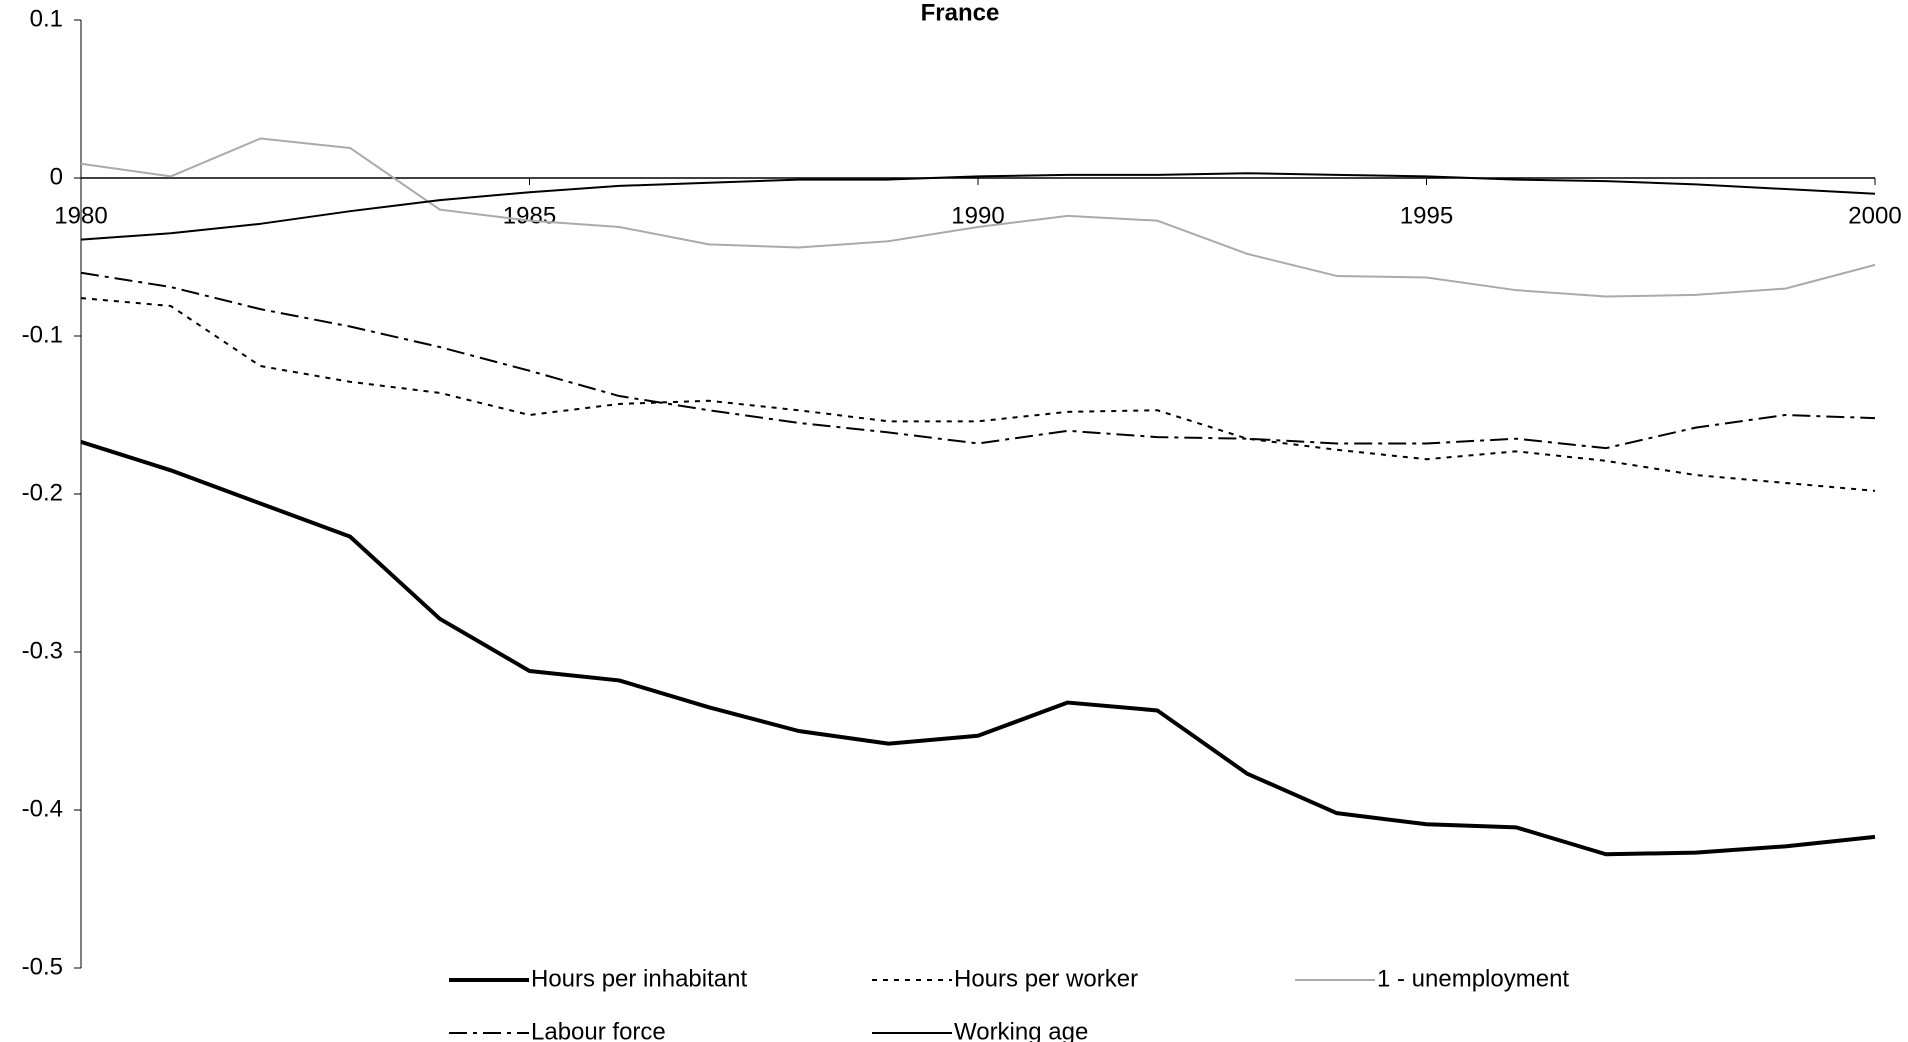 The width and height of the screenshot is (1908, 1042). What do you see at coordinates (1426, 215) in the screenshot?
I see `x-tick-label: 1995` at bounding box center [1426, 215].